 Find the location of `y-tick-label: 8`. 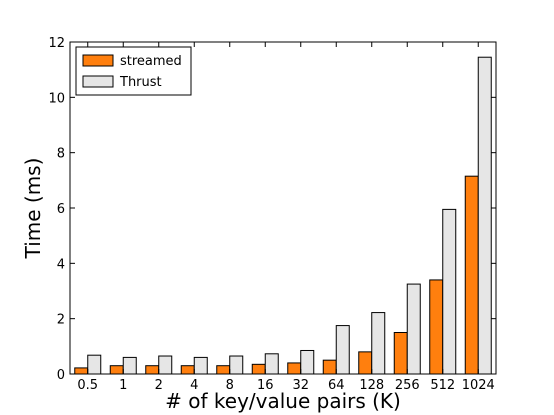

y-tick-label: 8 is located at coordinates (61, 154).